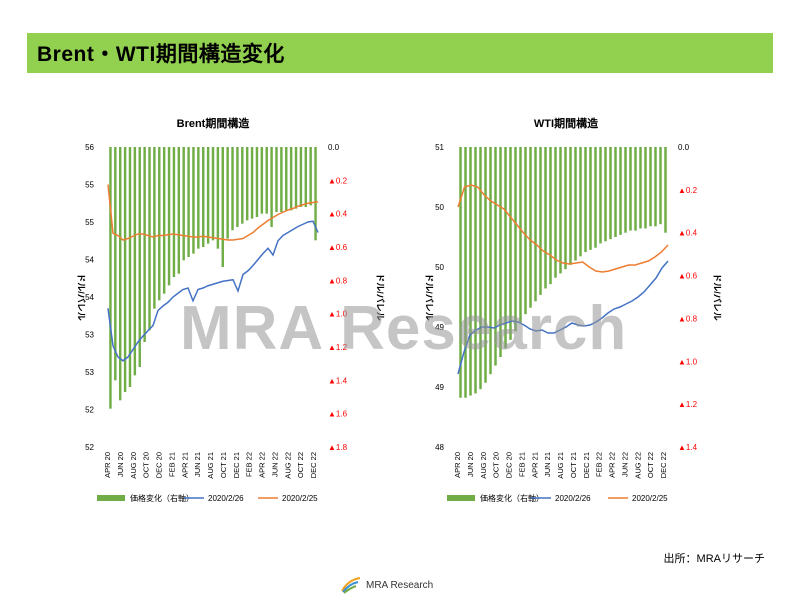  Describe the element at coordinates (338, 247) in the screenshot. I see `y2-tick-label: ▲0.6` at that location.